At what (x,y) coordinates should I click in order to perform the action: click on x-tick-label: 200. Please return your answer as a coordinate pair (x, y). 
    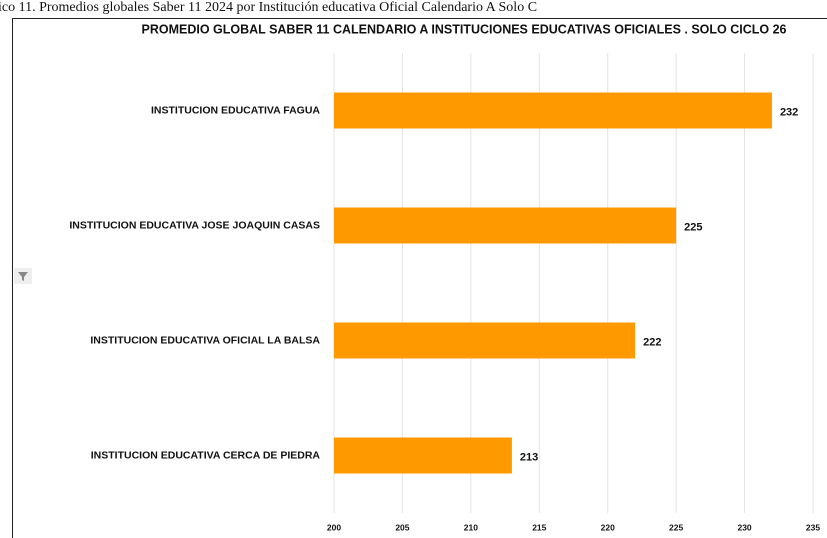
    Looking at the image, I should click on (334, 527).